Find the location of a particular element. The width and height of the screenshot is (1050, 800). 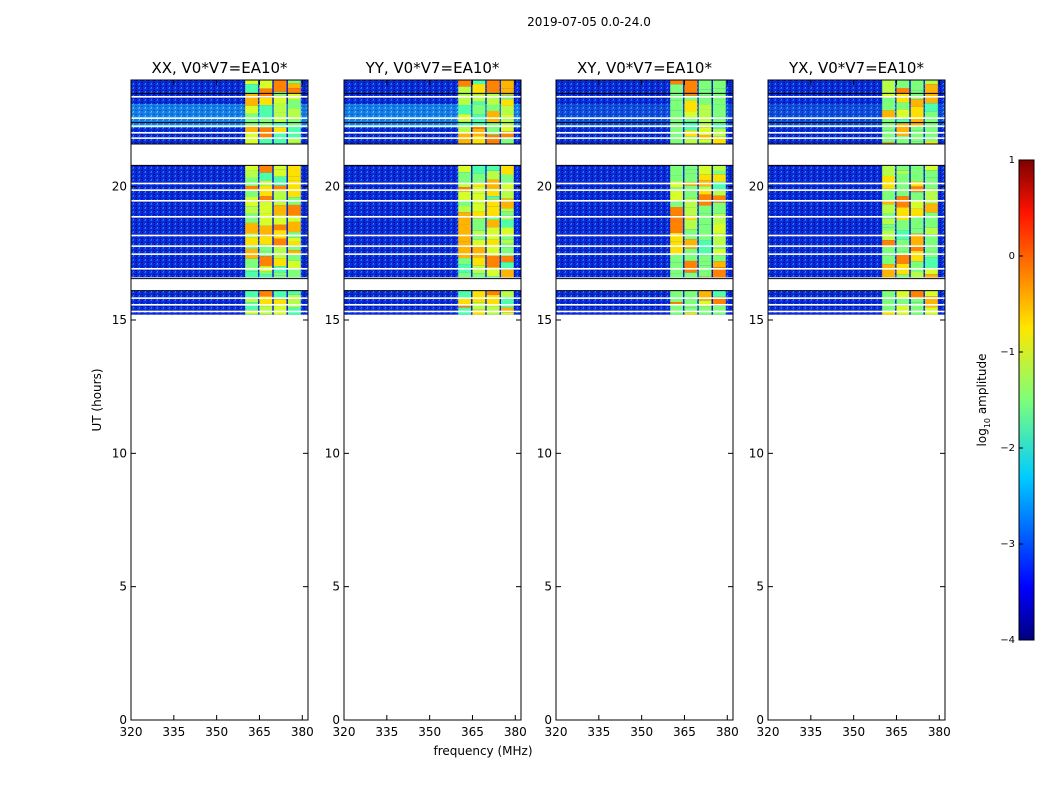

colorbar-tick-label: 0 is located at coordinates (1012, 256).